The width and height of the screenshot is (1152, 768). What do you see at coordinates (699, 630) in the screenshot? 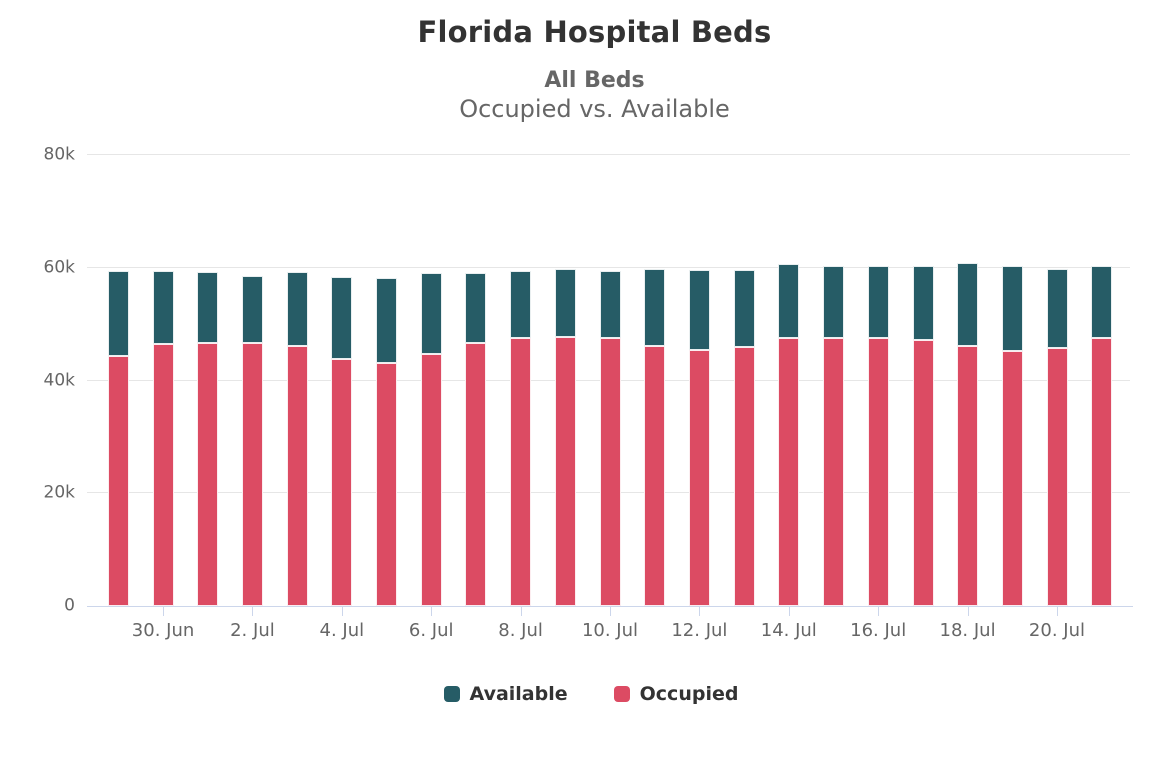
I see `x-axis-tick-label-12-jul: 12. Jul` at bounding box center [699, 630].